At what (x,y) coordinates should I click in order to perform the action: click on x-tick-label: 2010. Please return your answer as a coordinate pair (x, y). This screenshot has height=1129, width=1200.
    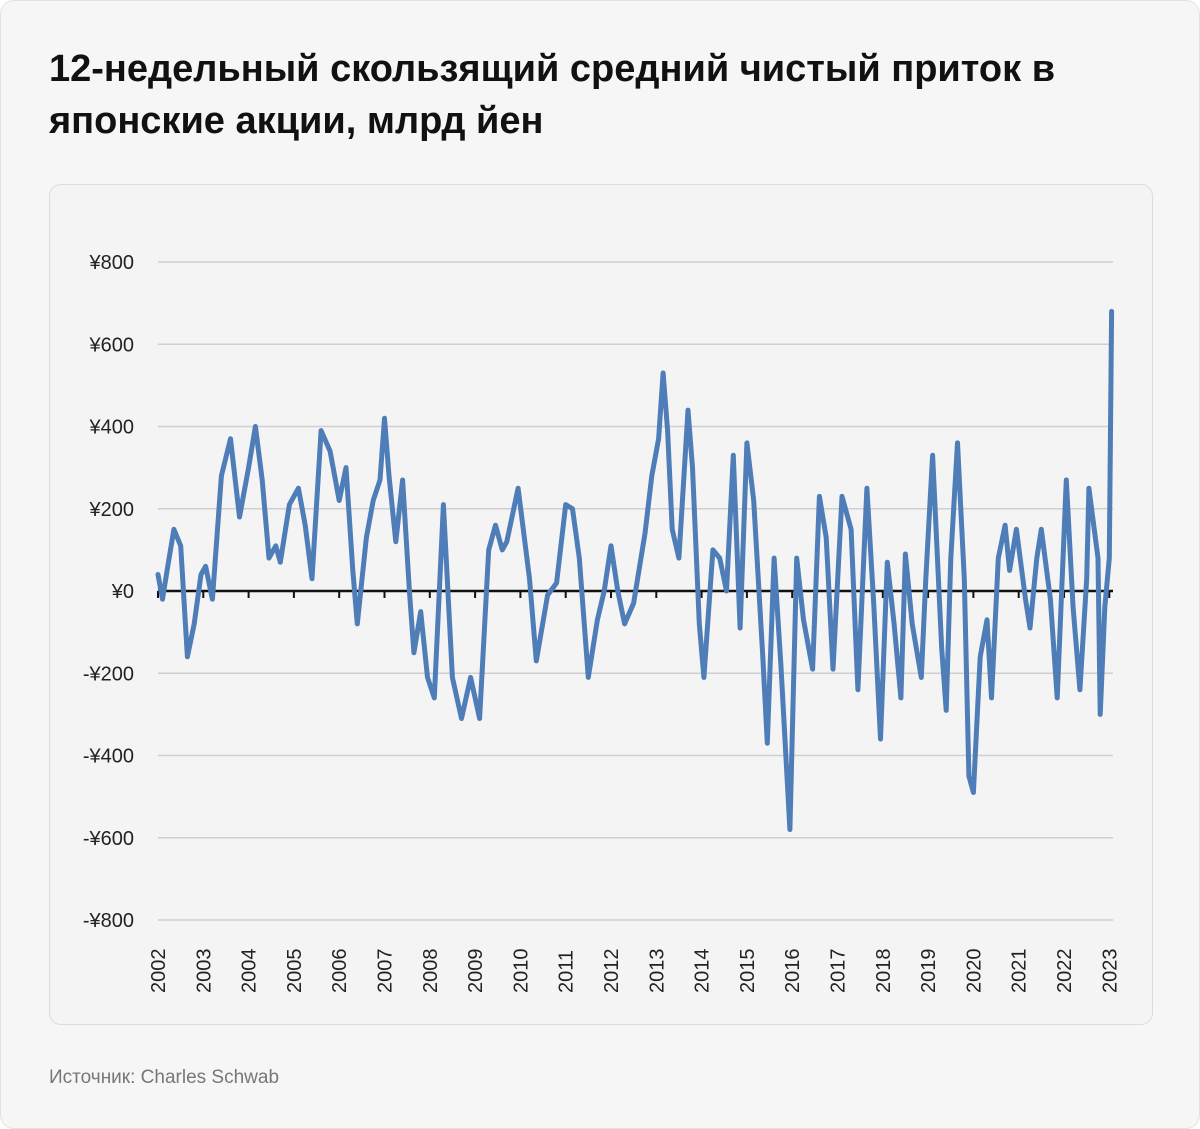
    Looking at the image, I should click on (521, 971).